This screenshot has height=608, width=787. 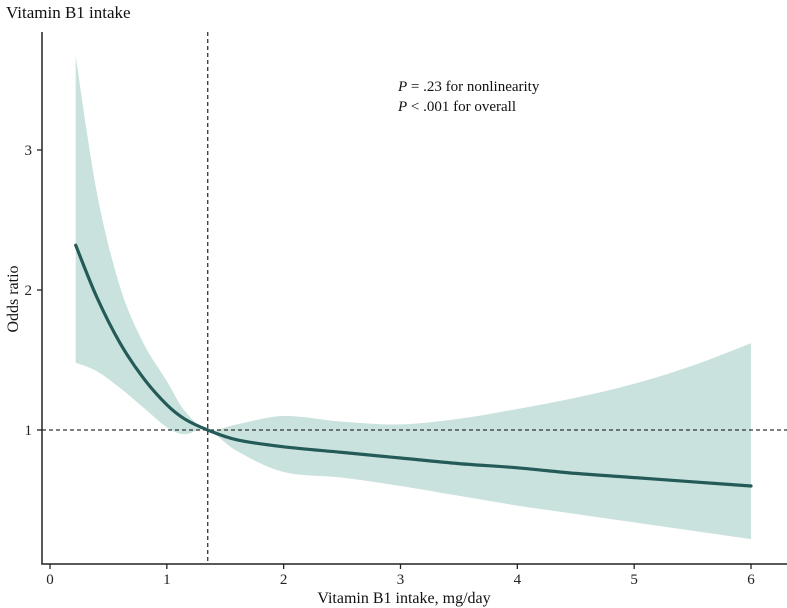 What do you see at coordinates (402, 107) in the screenshot?
I see `overall-p-symbol: P` at bounding box center [402, 107].